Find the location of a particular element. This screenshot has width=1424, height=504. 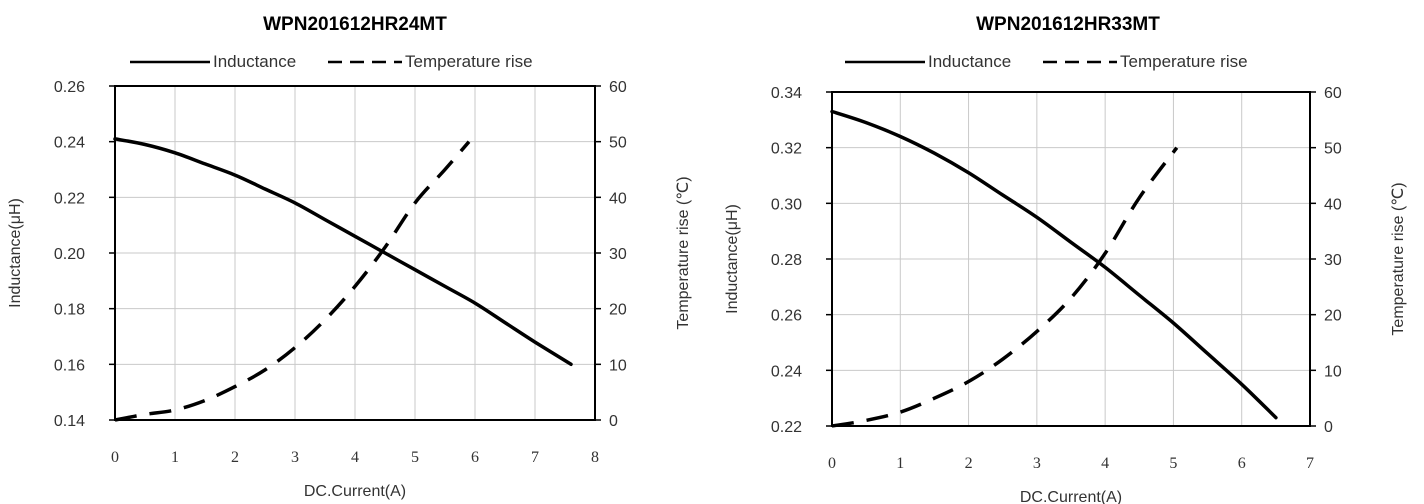

x-tick-label: 8 is located at coordinates (595, 457).